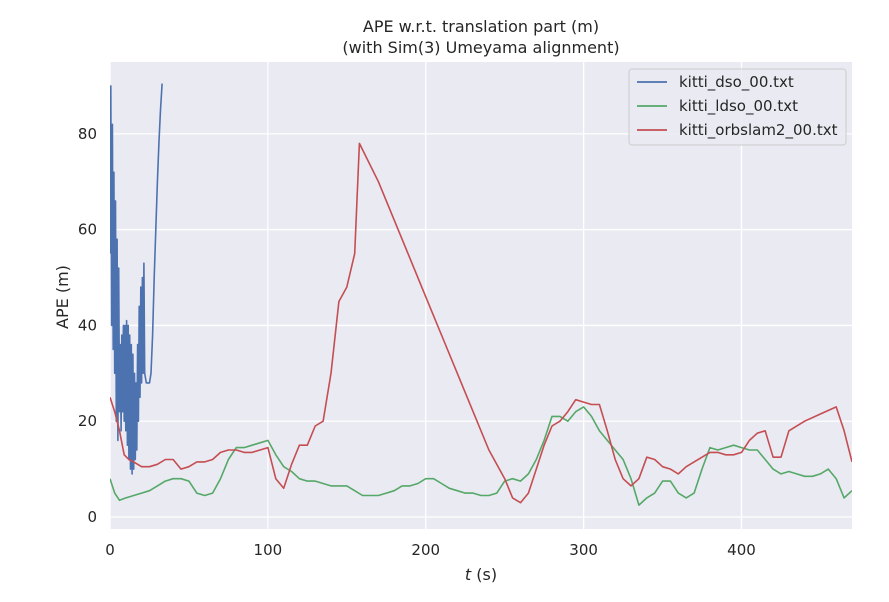  I want to click on chart-title-line2: (with Sim(3) Umeyama alignment), so click(480, 47).